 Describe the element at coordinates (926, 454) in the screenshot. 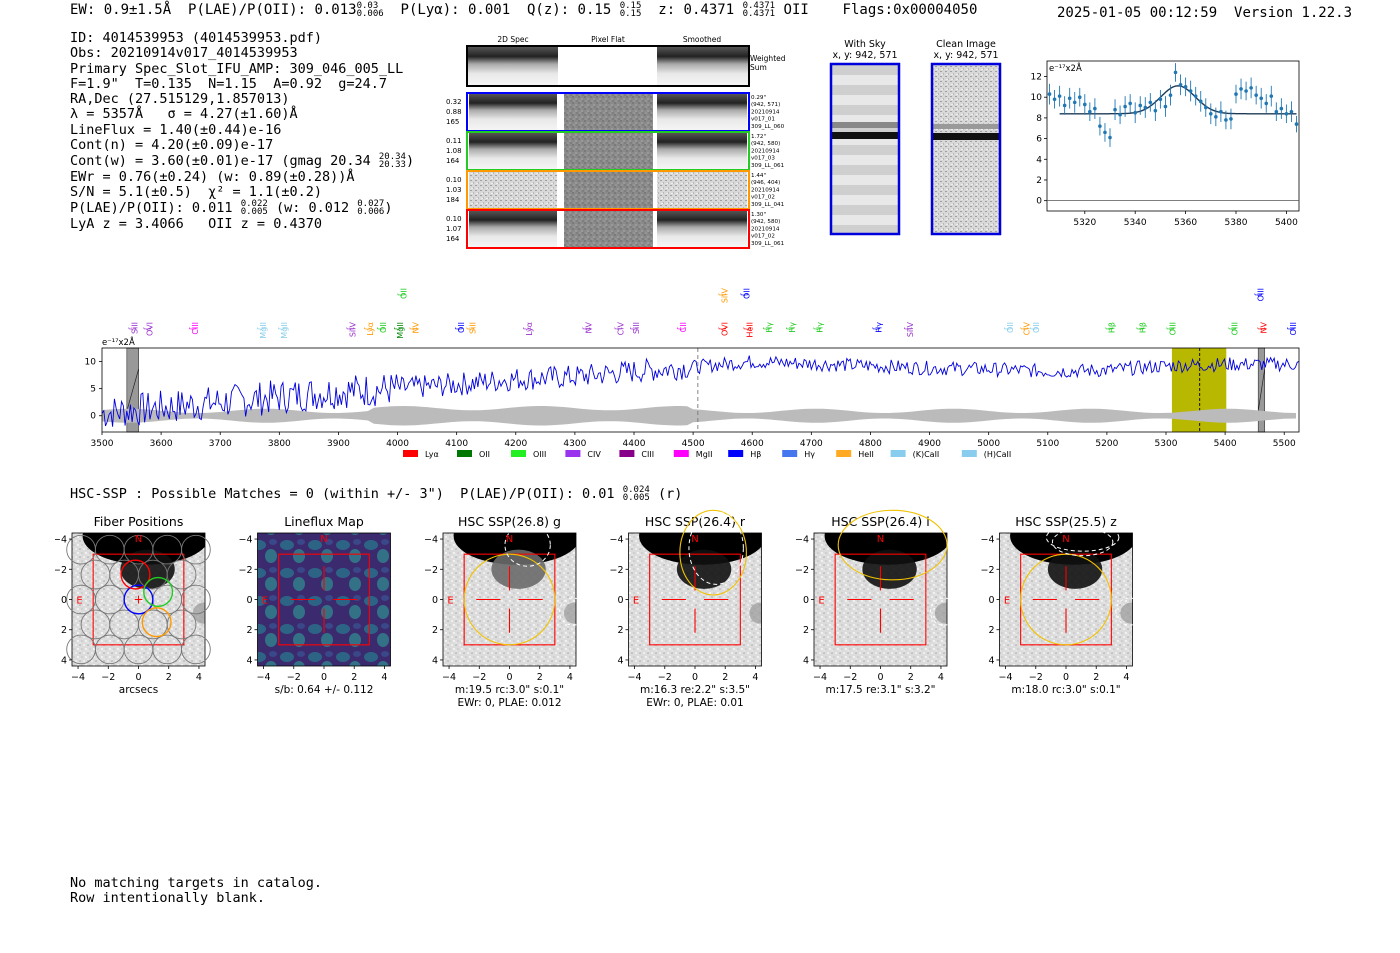

I see `legend-label: (K)CaII` at that location.